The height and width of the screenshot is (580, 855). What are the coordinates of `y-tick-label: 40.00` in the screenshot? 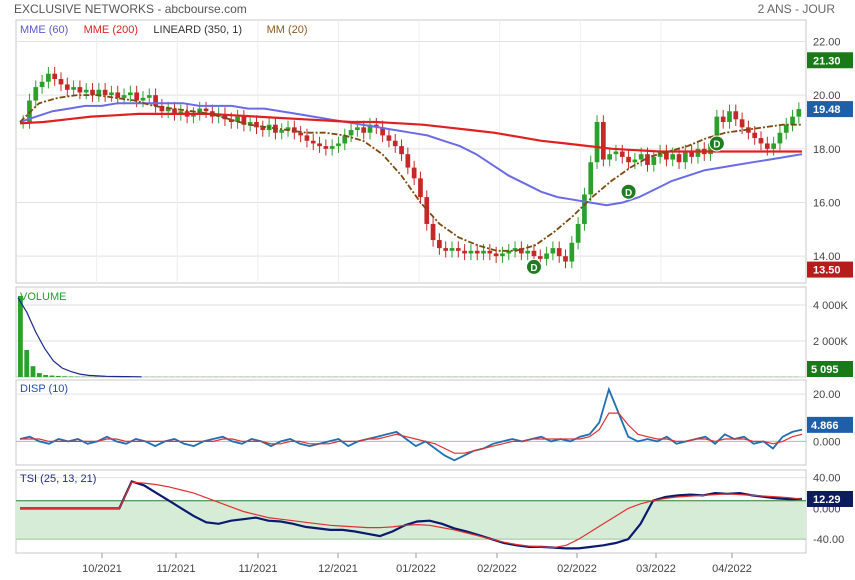 It's located at (827, 479).